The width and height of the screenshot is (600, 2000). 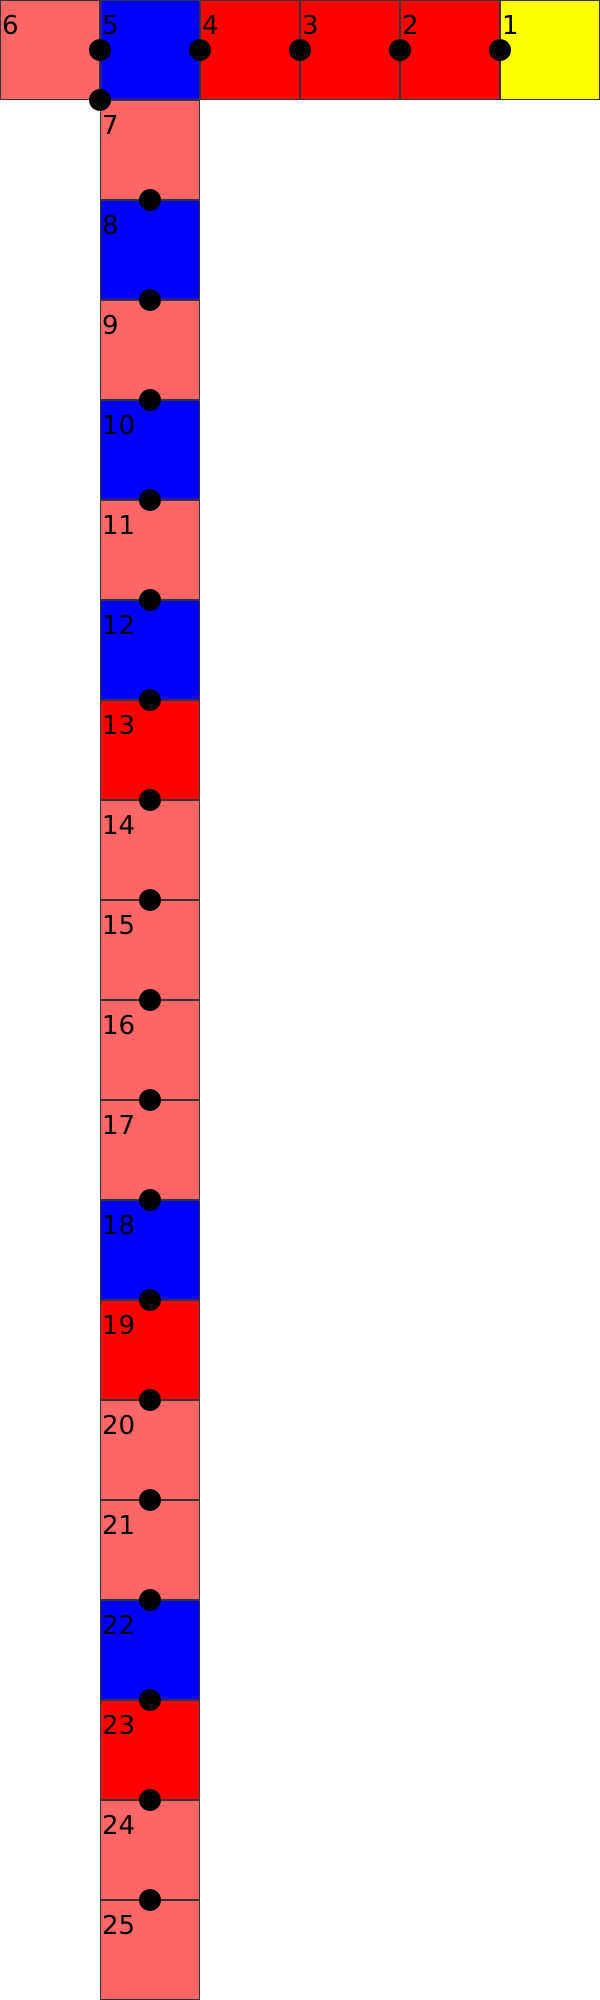 What do you see at coordinates (550, 50) in the screenshot?
I see `board-cell: 1` at bounding box center [550, 50].